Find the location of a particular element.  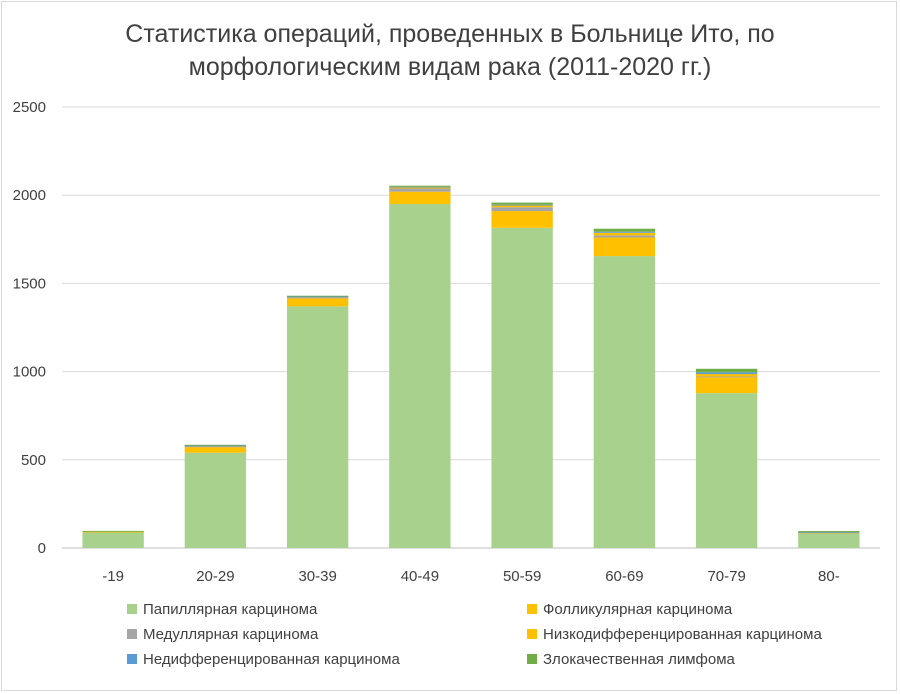

y-tick-label: 0 is located at coordinates (42, 548).